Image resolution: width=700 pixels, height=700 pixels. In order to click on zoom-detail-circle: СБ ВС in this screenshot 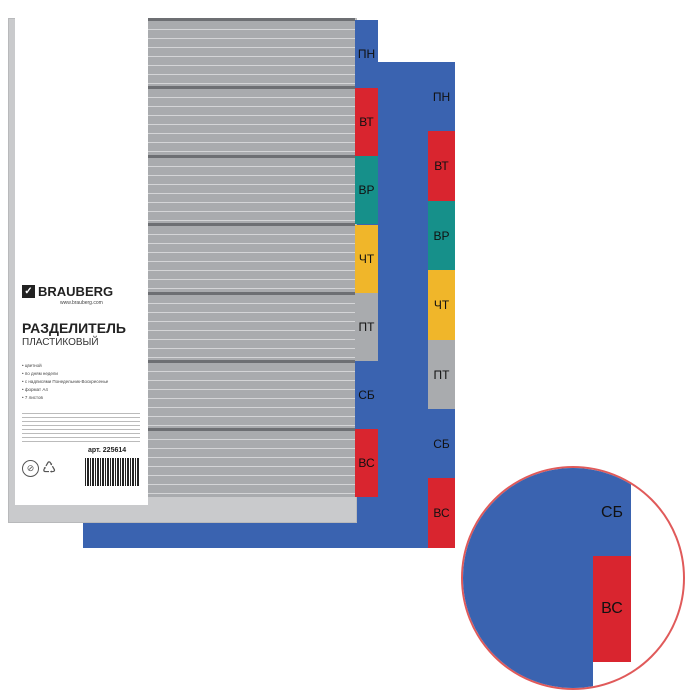, I will do `click(573, 578)`.